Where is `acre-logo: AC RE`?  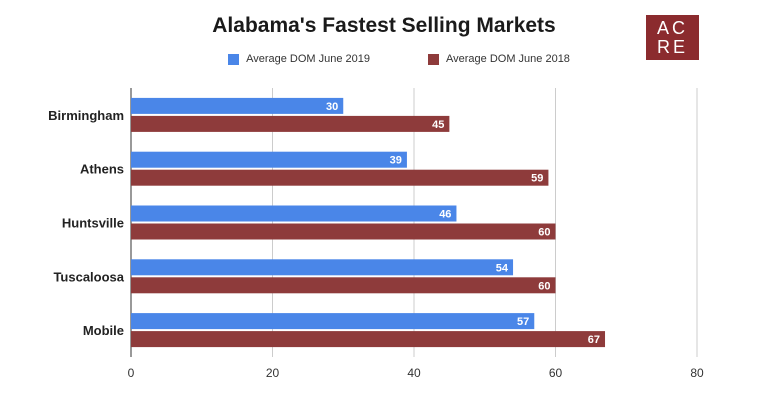
acre-logo: AC RE is located at coordinates (672, 37).